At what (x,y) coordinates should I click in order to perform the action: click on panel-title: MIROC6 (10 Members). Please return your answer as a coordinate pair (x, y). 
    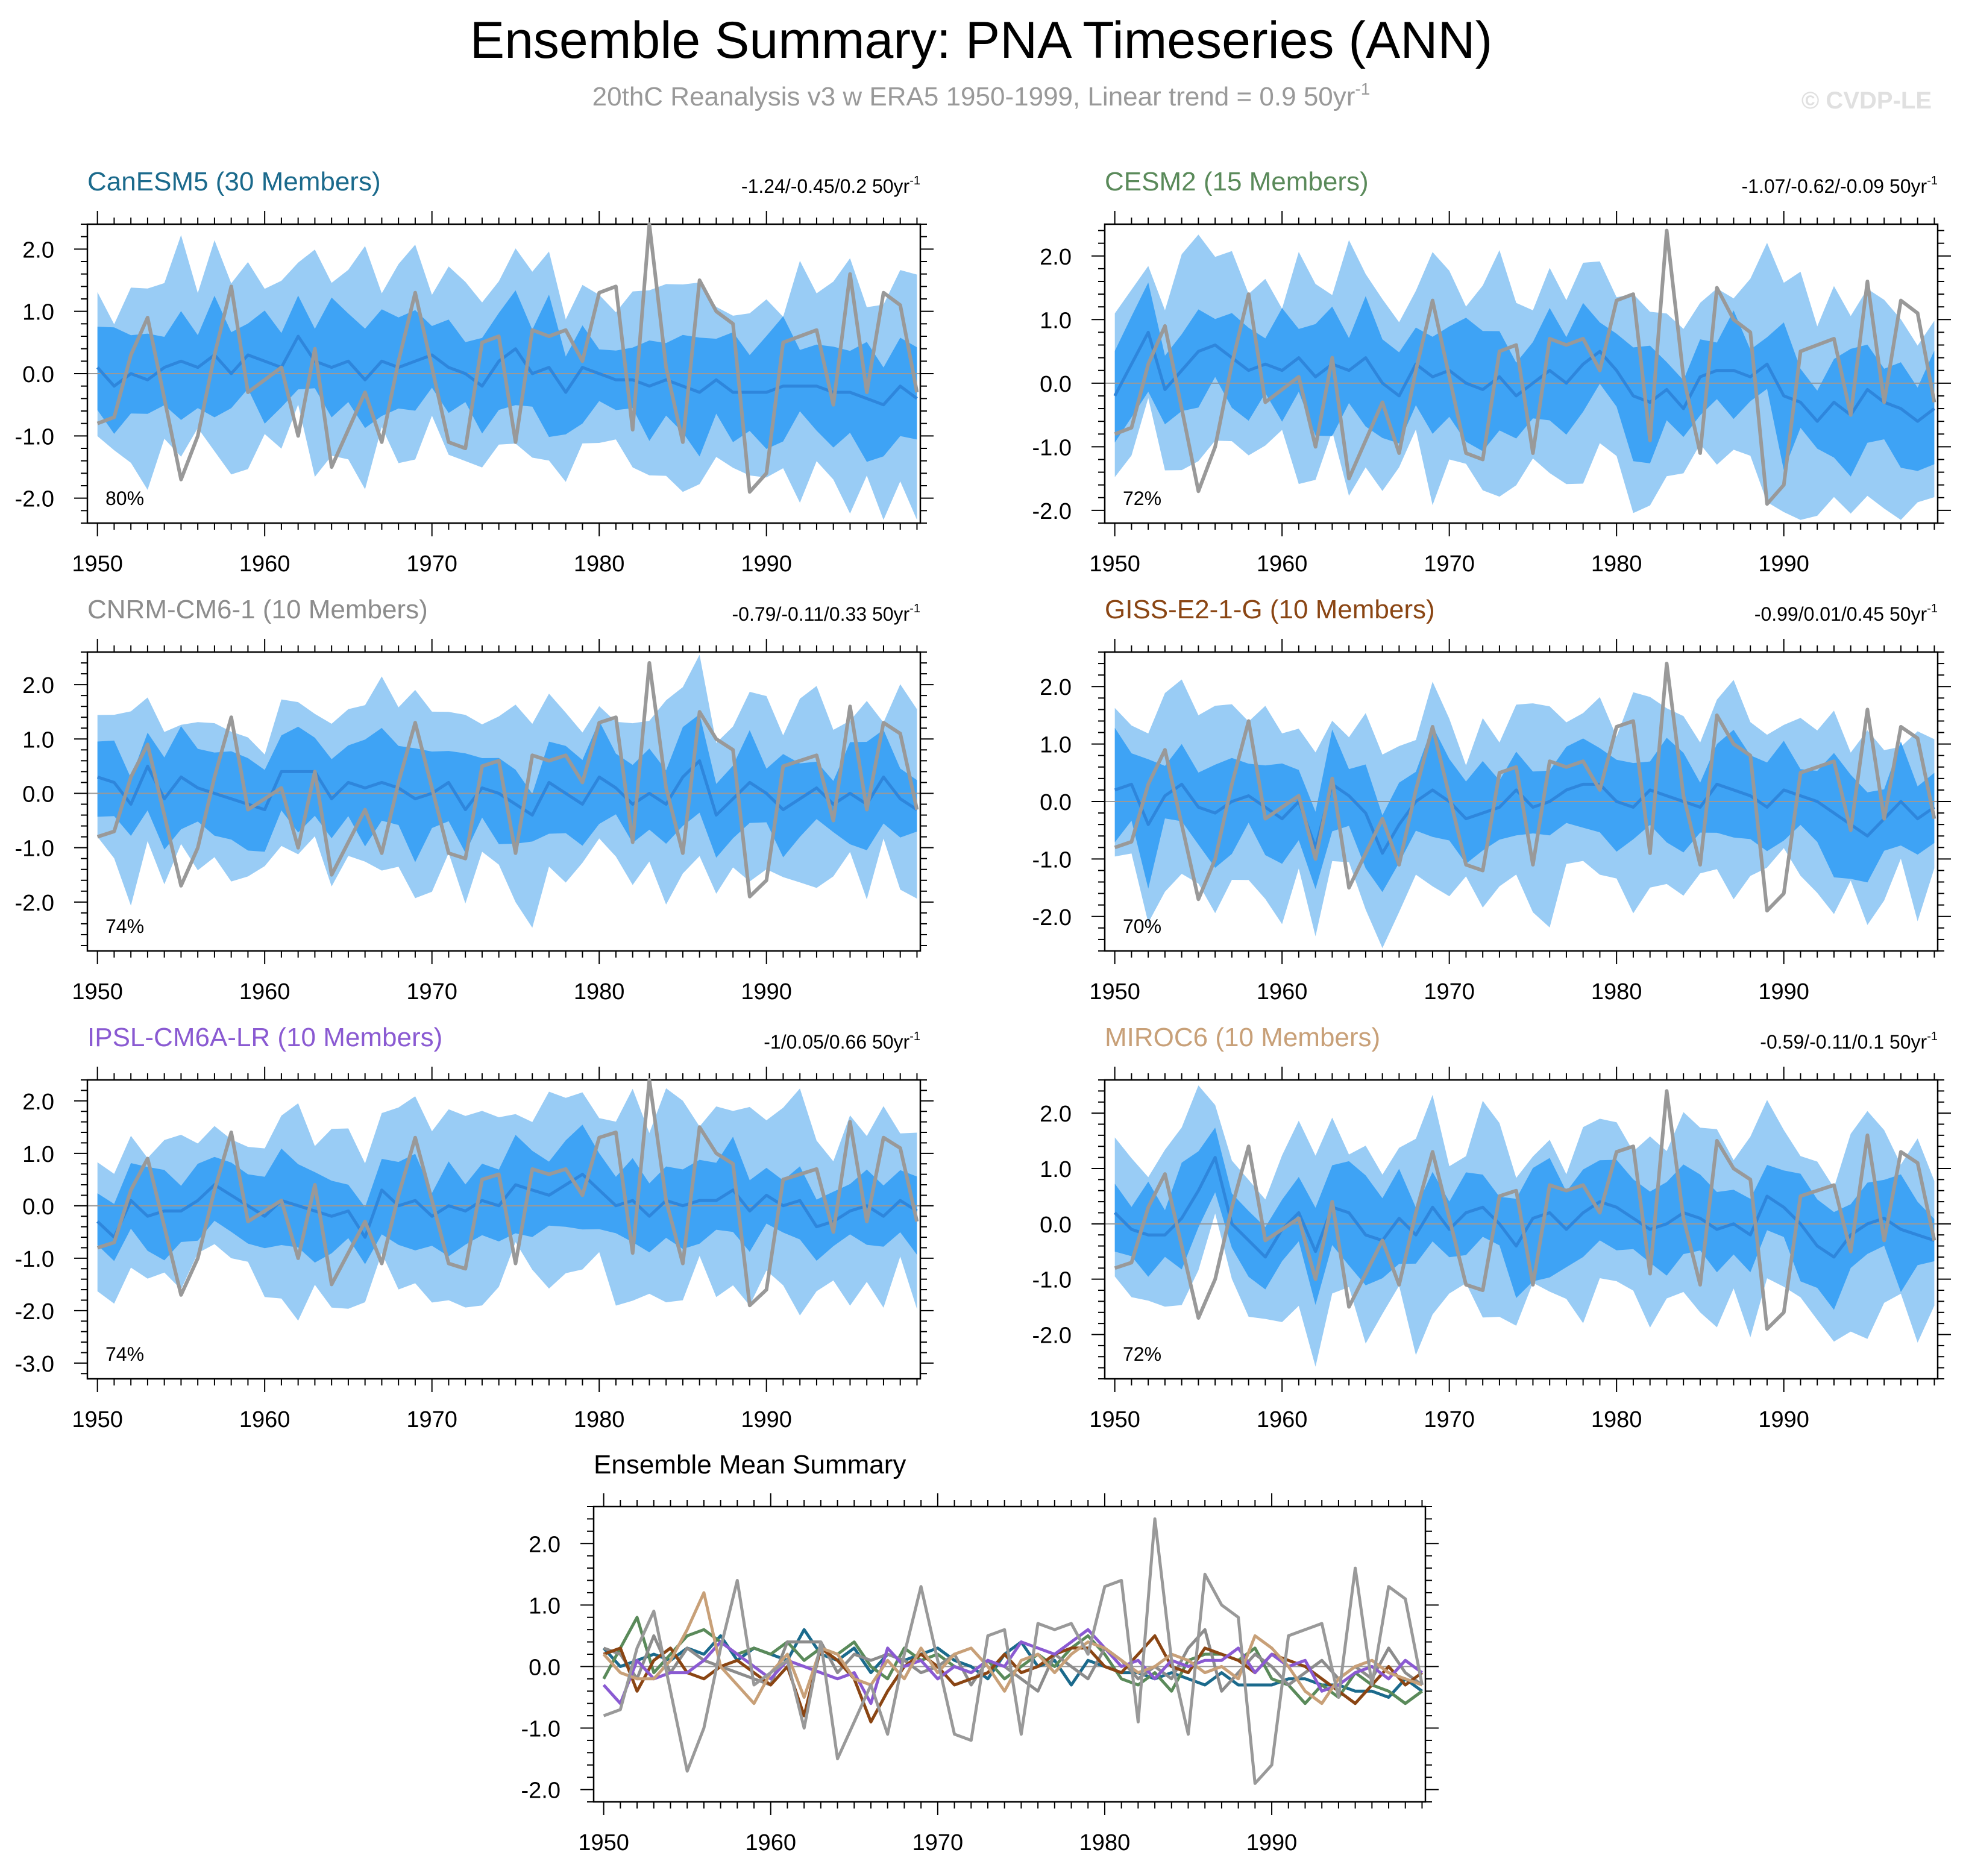
    Looking at the image, I should click on (1242, 1037).